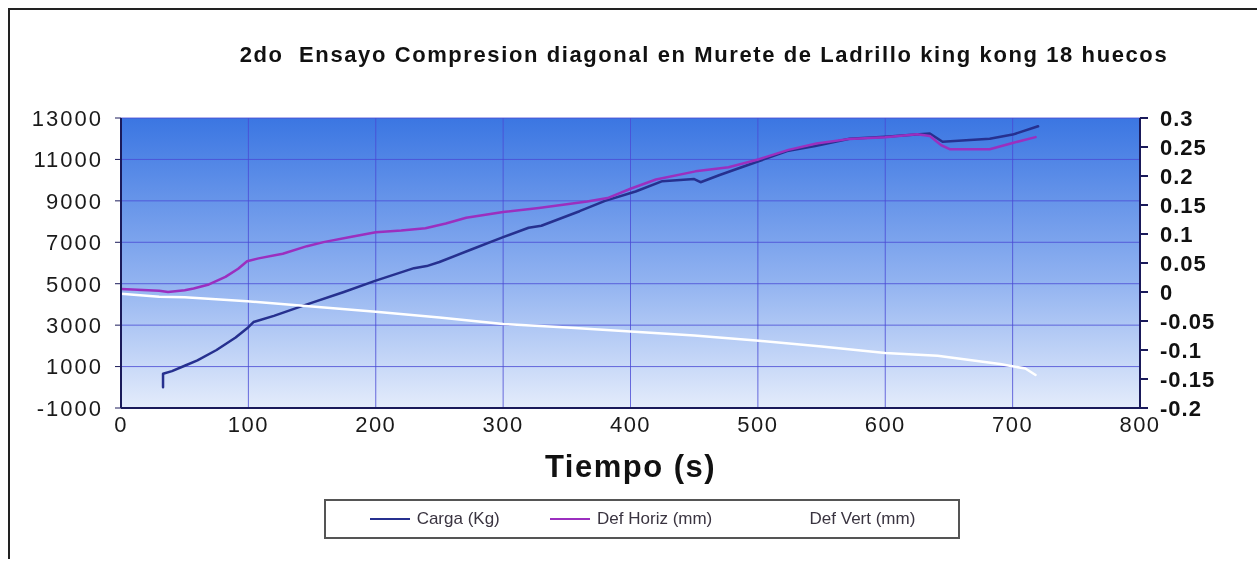 The image size is (1257, 563). Describe the element at coordinates (74, 201) in the screenshot. I see `y-tick-label: 9000` at that location.